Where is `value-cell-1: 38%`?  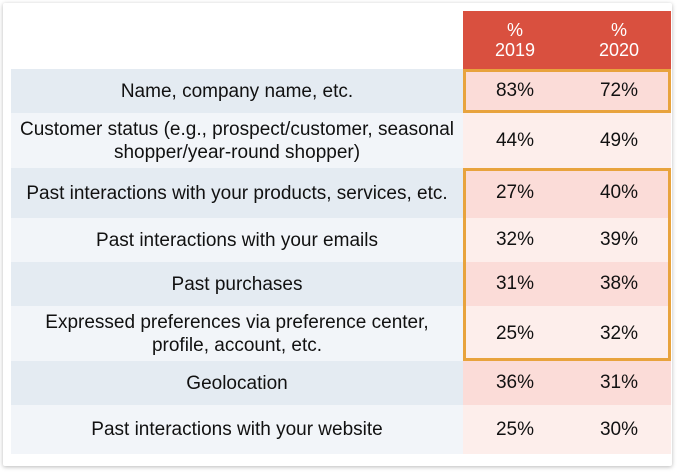
value-cell-1: 38% is located at coordinates (619, 284).